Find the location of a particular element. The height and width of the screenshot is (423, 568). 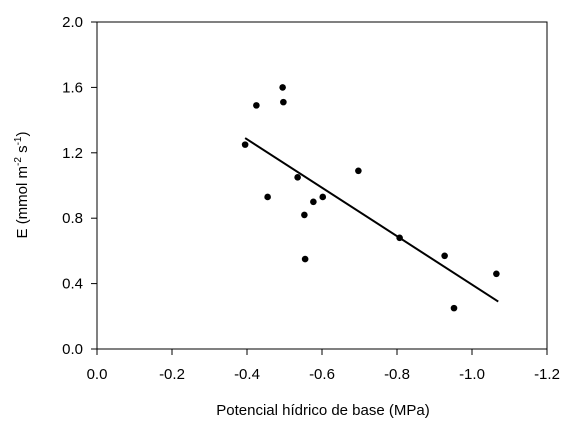

x-tick-label: -1.2 is located at coordinates (547, 374).